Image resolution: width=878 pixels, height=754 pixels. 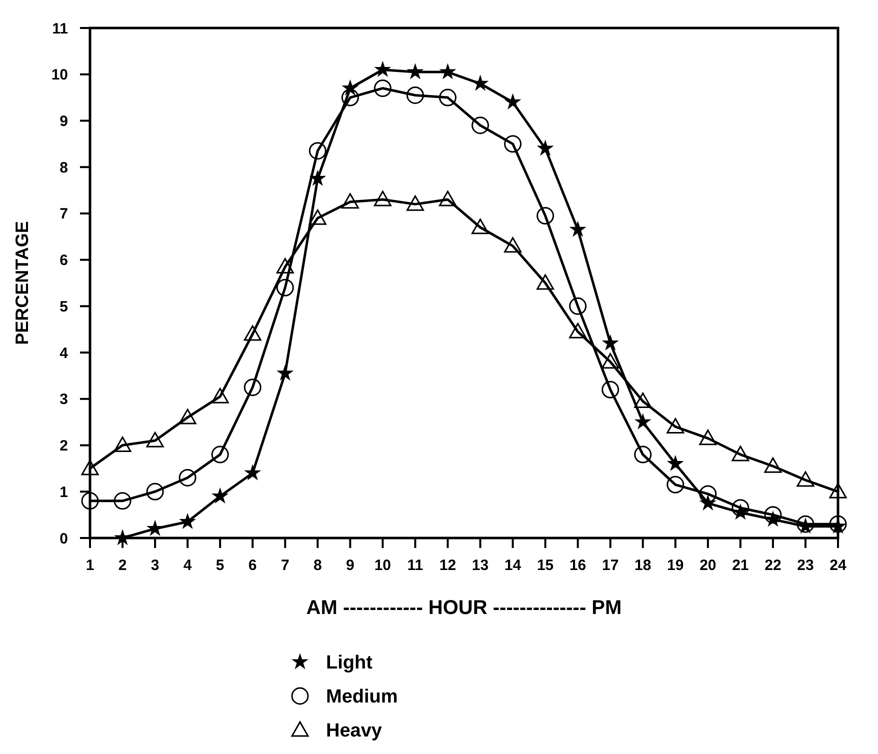 What do you see at coordinates (354, 731) in the screenshot?
I see `legend-label: Heavy` at bounding box center [354, 731].